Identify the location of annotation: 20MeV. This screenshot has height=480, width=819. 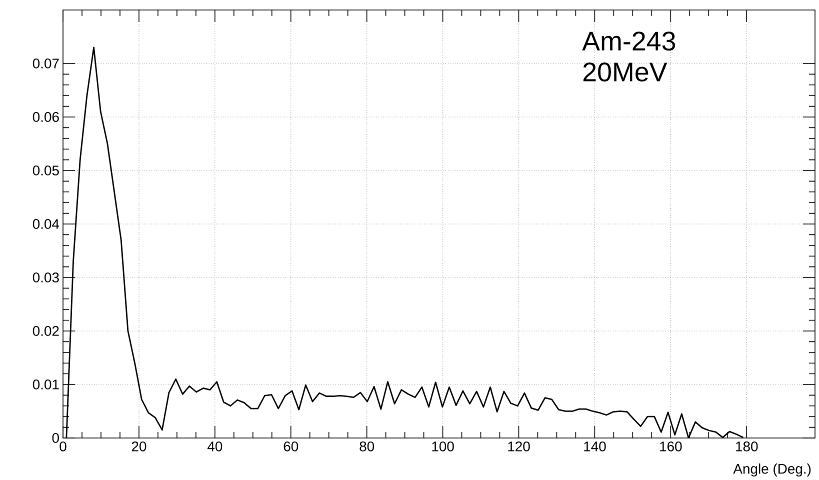
(625, 72).